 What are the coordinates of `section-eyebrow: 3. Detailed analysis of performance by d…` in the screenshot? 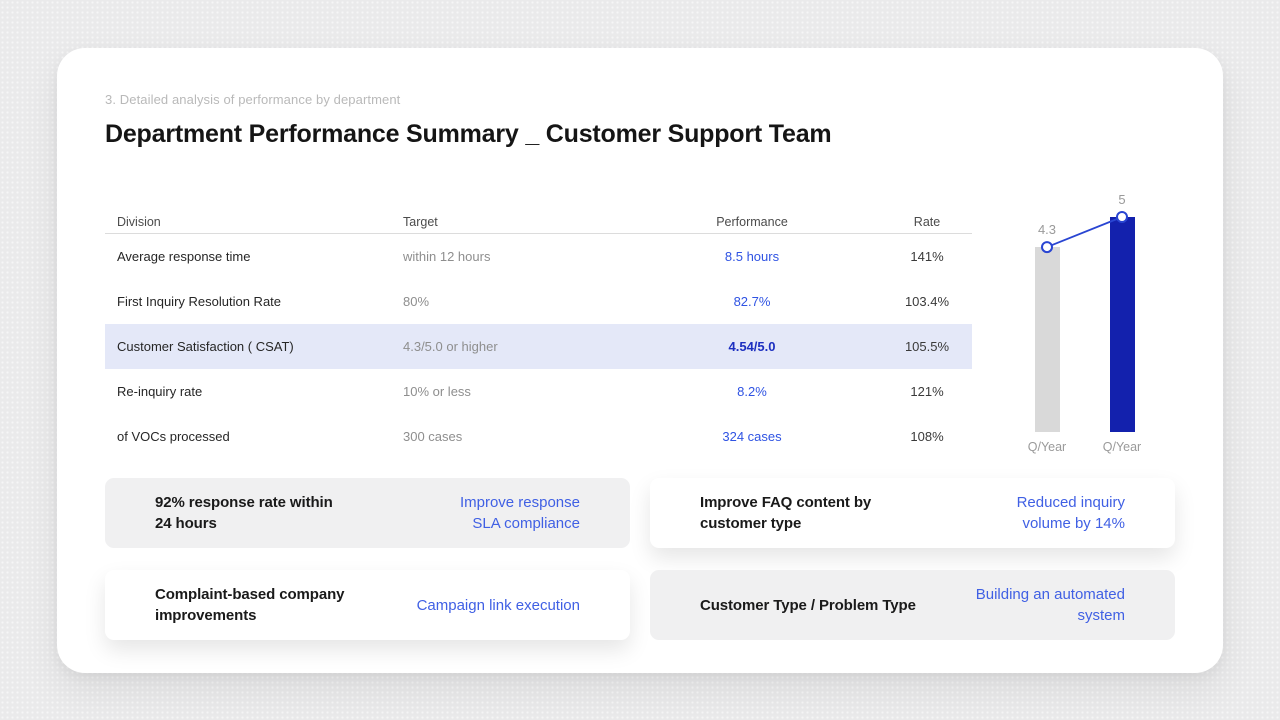 It's located at (253, 99).